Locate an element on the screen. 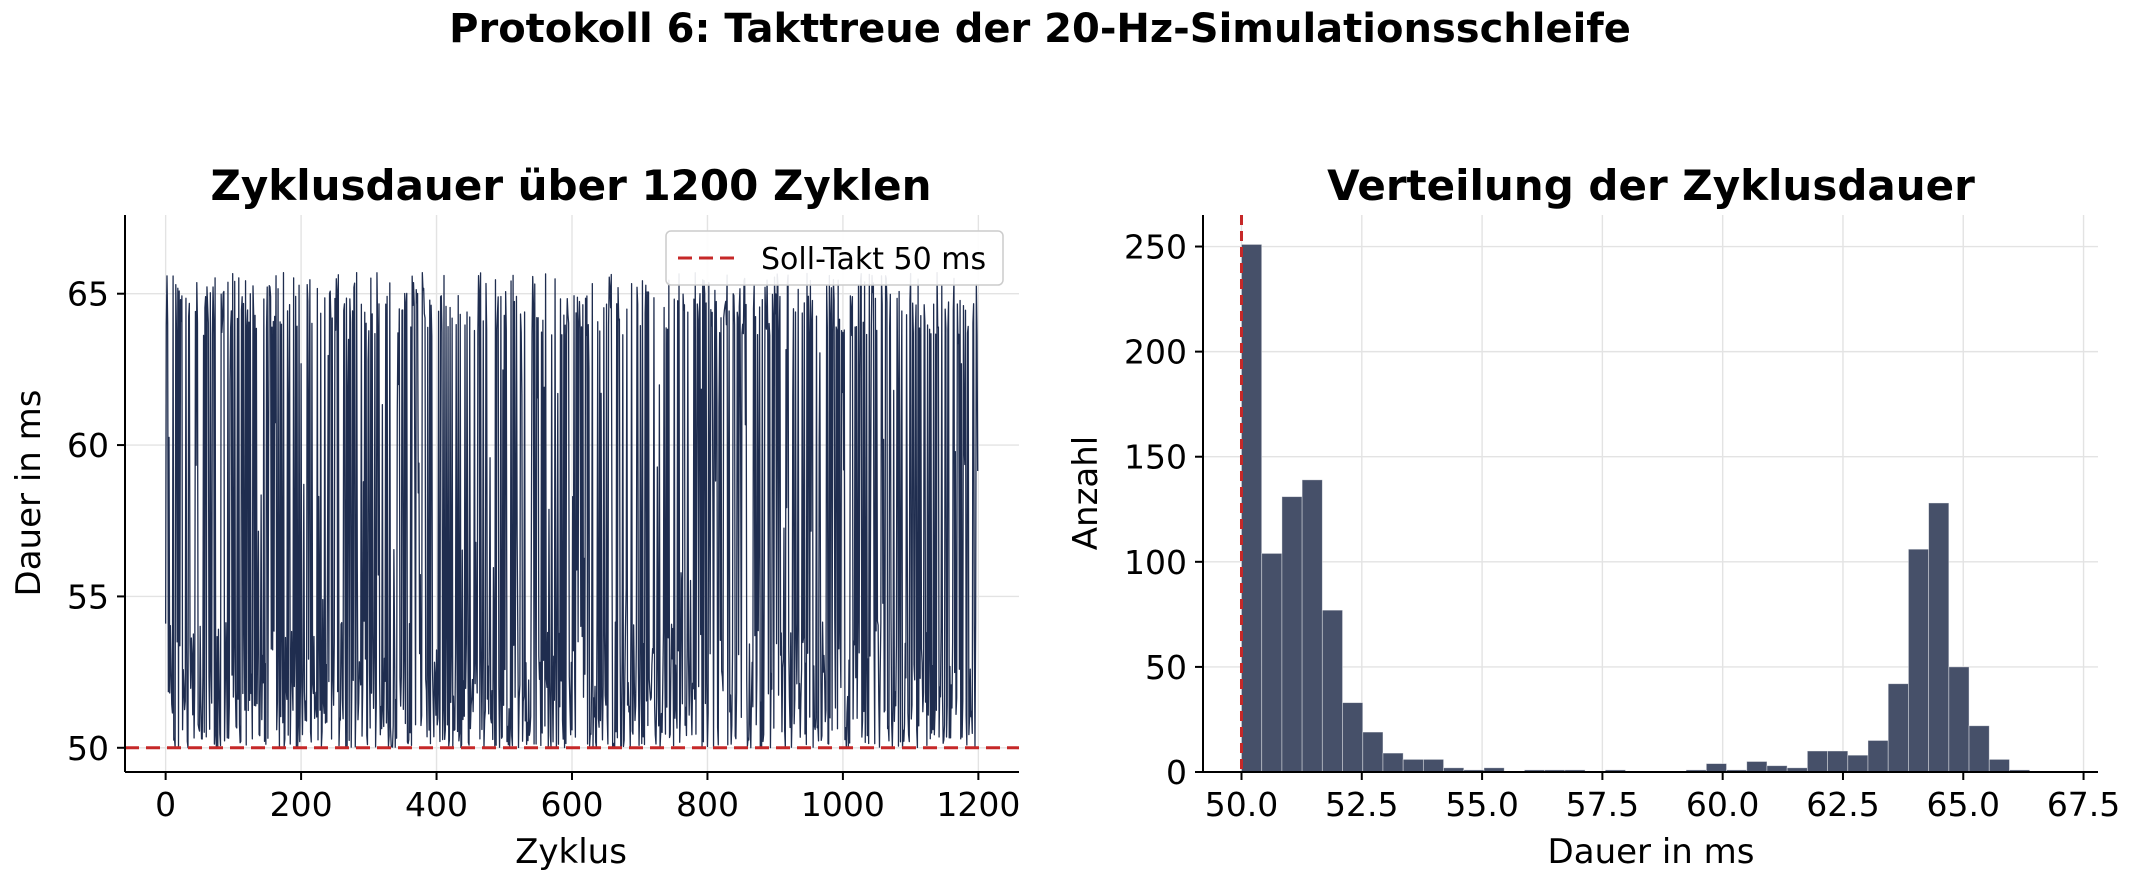  histogram-title: Verteilung der Zyklusdauer is located at coordinates (1651, 185).